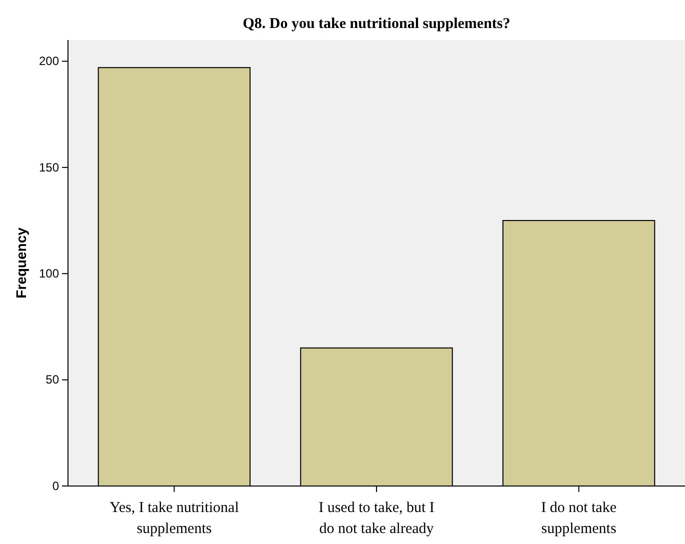  Describe the element at coordinates (56, 485) in the screenshot. I see `y-tick-label: 0` at that location.